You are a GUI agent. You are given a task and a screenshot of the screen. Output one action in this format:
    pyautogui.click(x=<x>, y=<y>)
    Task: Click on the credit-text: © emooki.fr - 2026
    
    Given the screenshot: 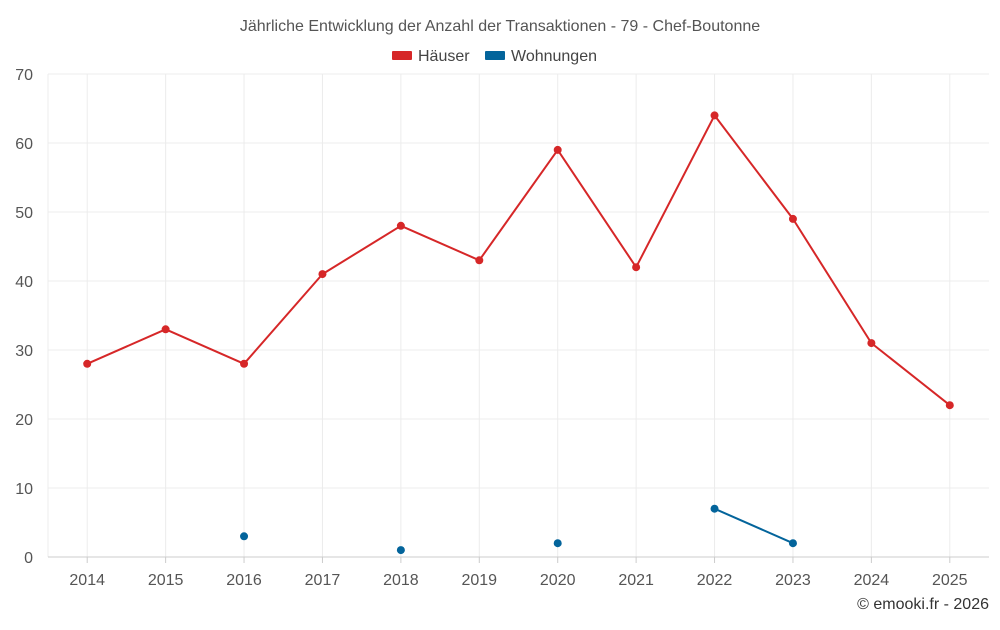 What is the action you would take?
    pyautogui.click(x=923, y=604)
    